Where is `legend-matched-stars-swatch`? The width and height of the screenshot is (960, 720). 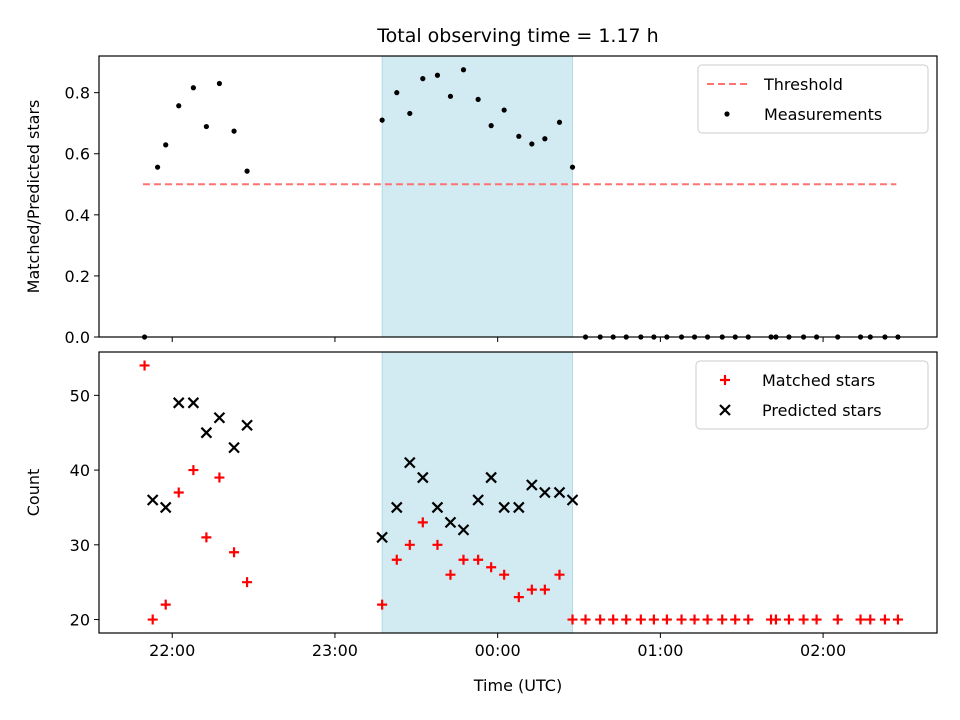 legend-matched-stars-swatch is located at coordinates (725, 380).